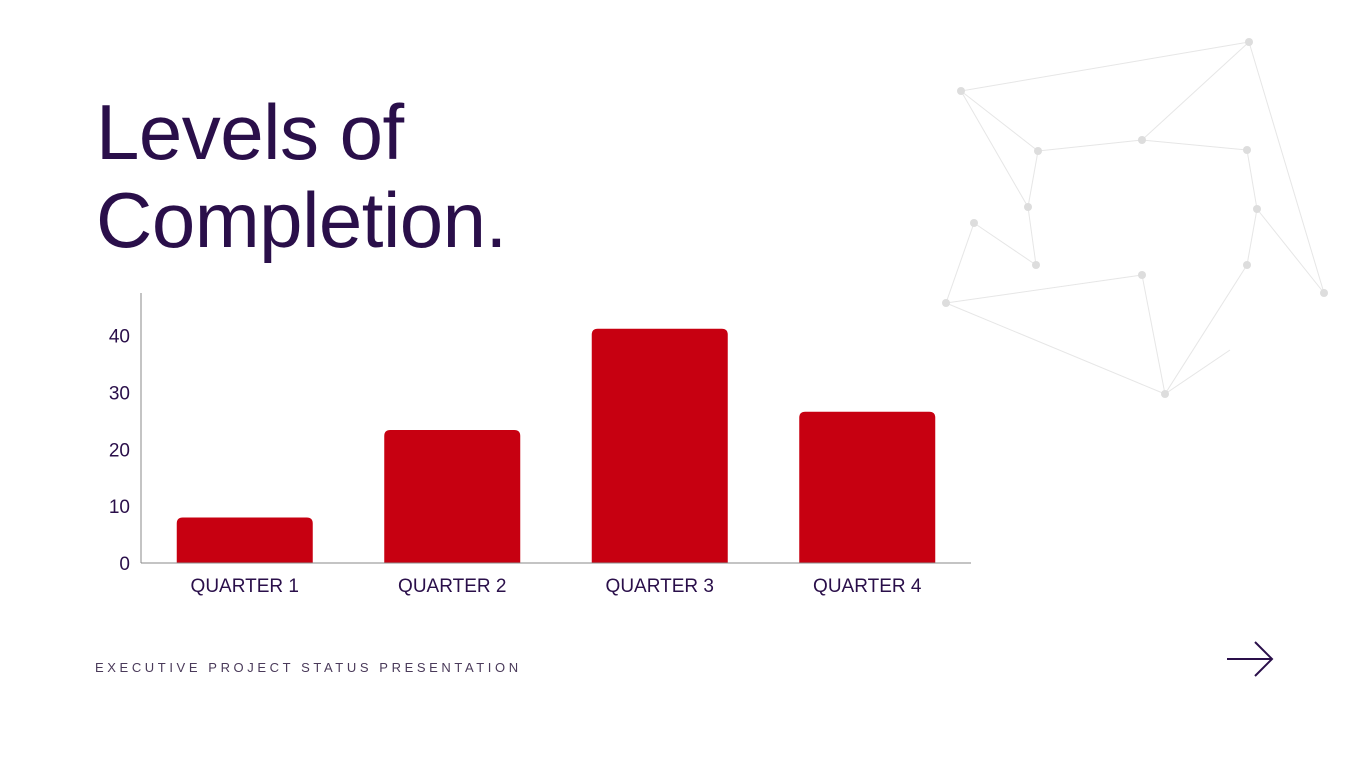 This screenshot has width=1366, height=768. I want to click on arrow-right-icon, so click(1250, 659).